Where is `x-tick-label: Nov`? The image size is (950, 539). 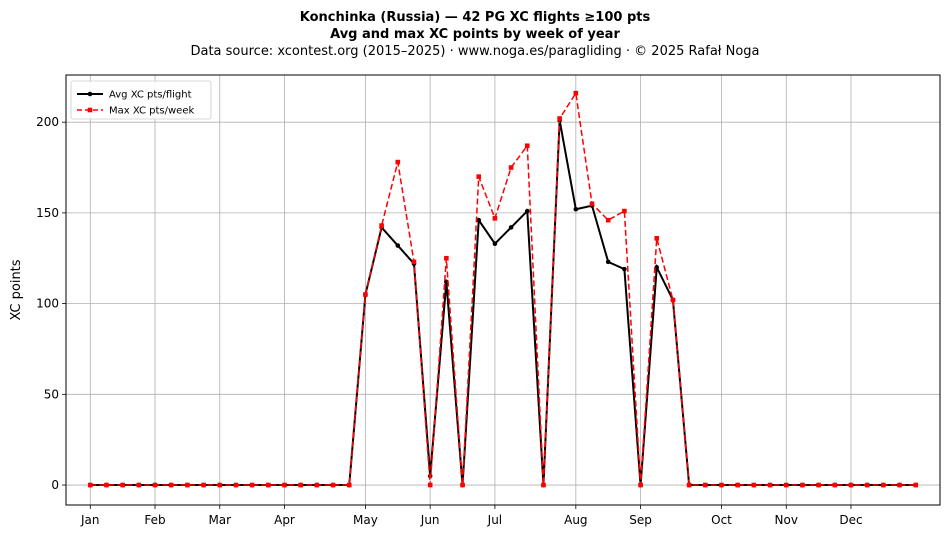 x-tick-label: Nov is located at coordinates (786, 520).